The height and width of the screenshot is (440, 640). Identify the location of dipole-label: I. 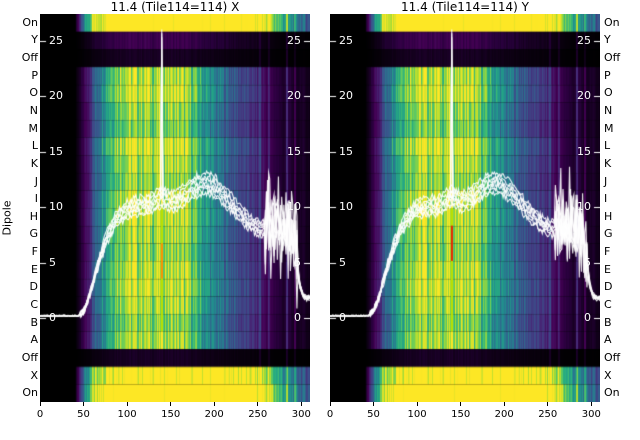
(606, 199).